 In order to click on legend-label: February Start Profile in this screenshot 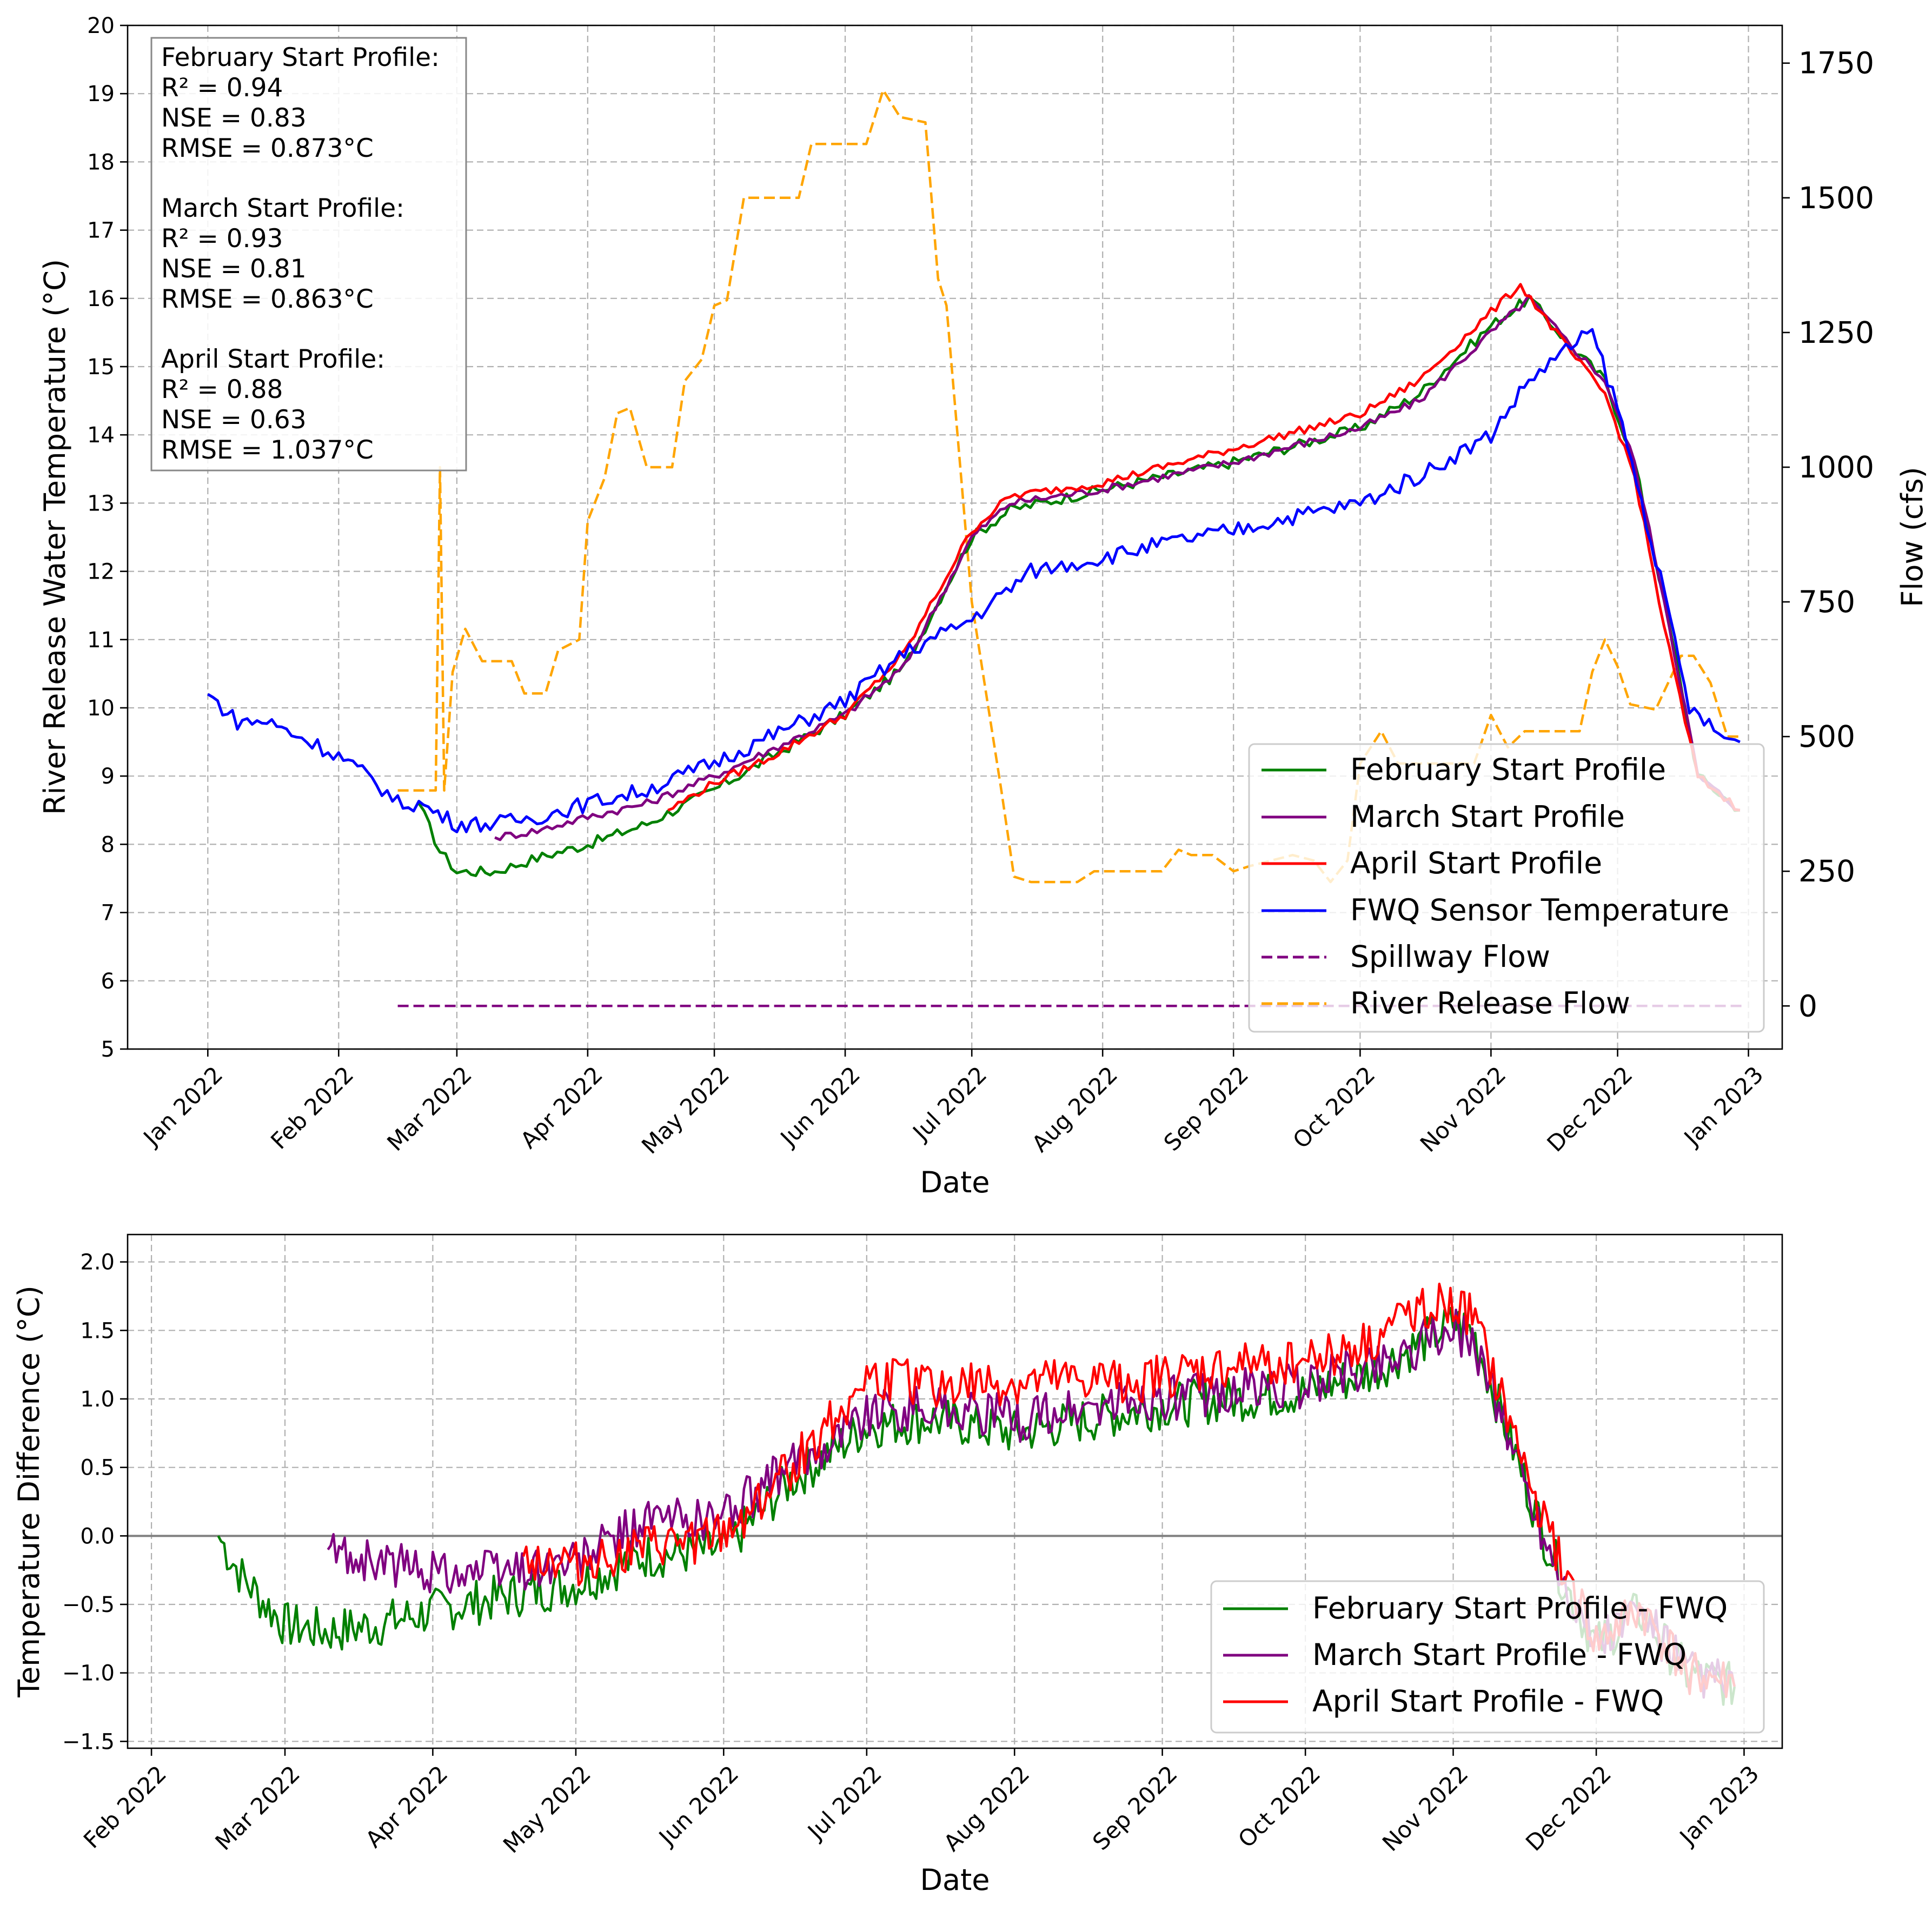, I will do `click(1508, 769)`.